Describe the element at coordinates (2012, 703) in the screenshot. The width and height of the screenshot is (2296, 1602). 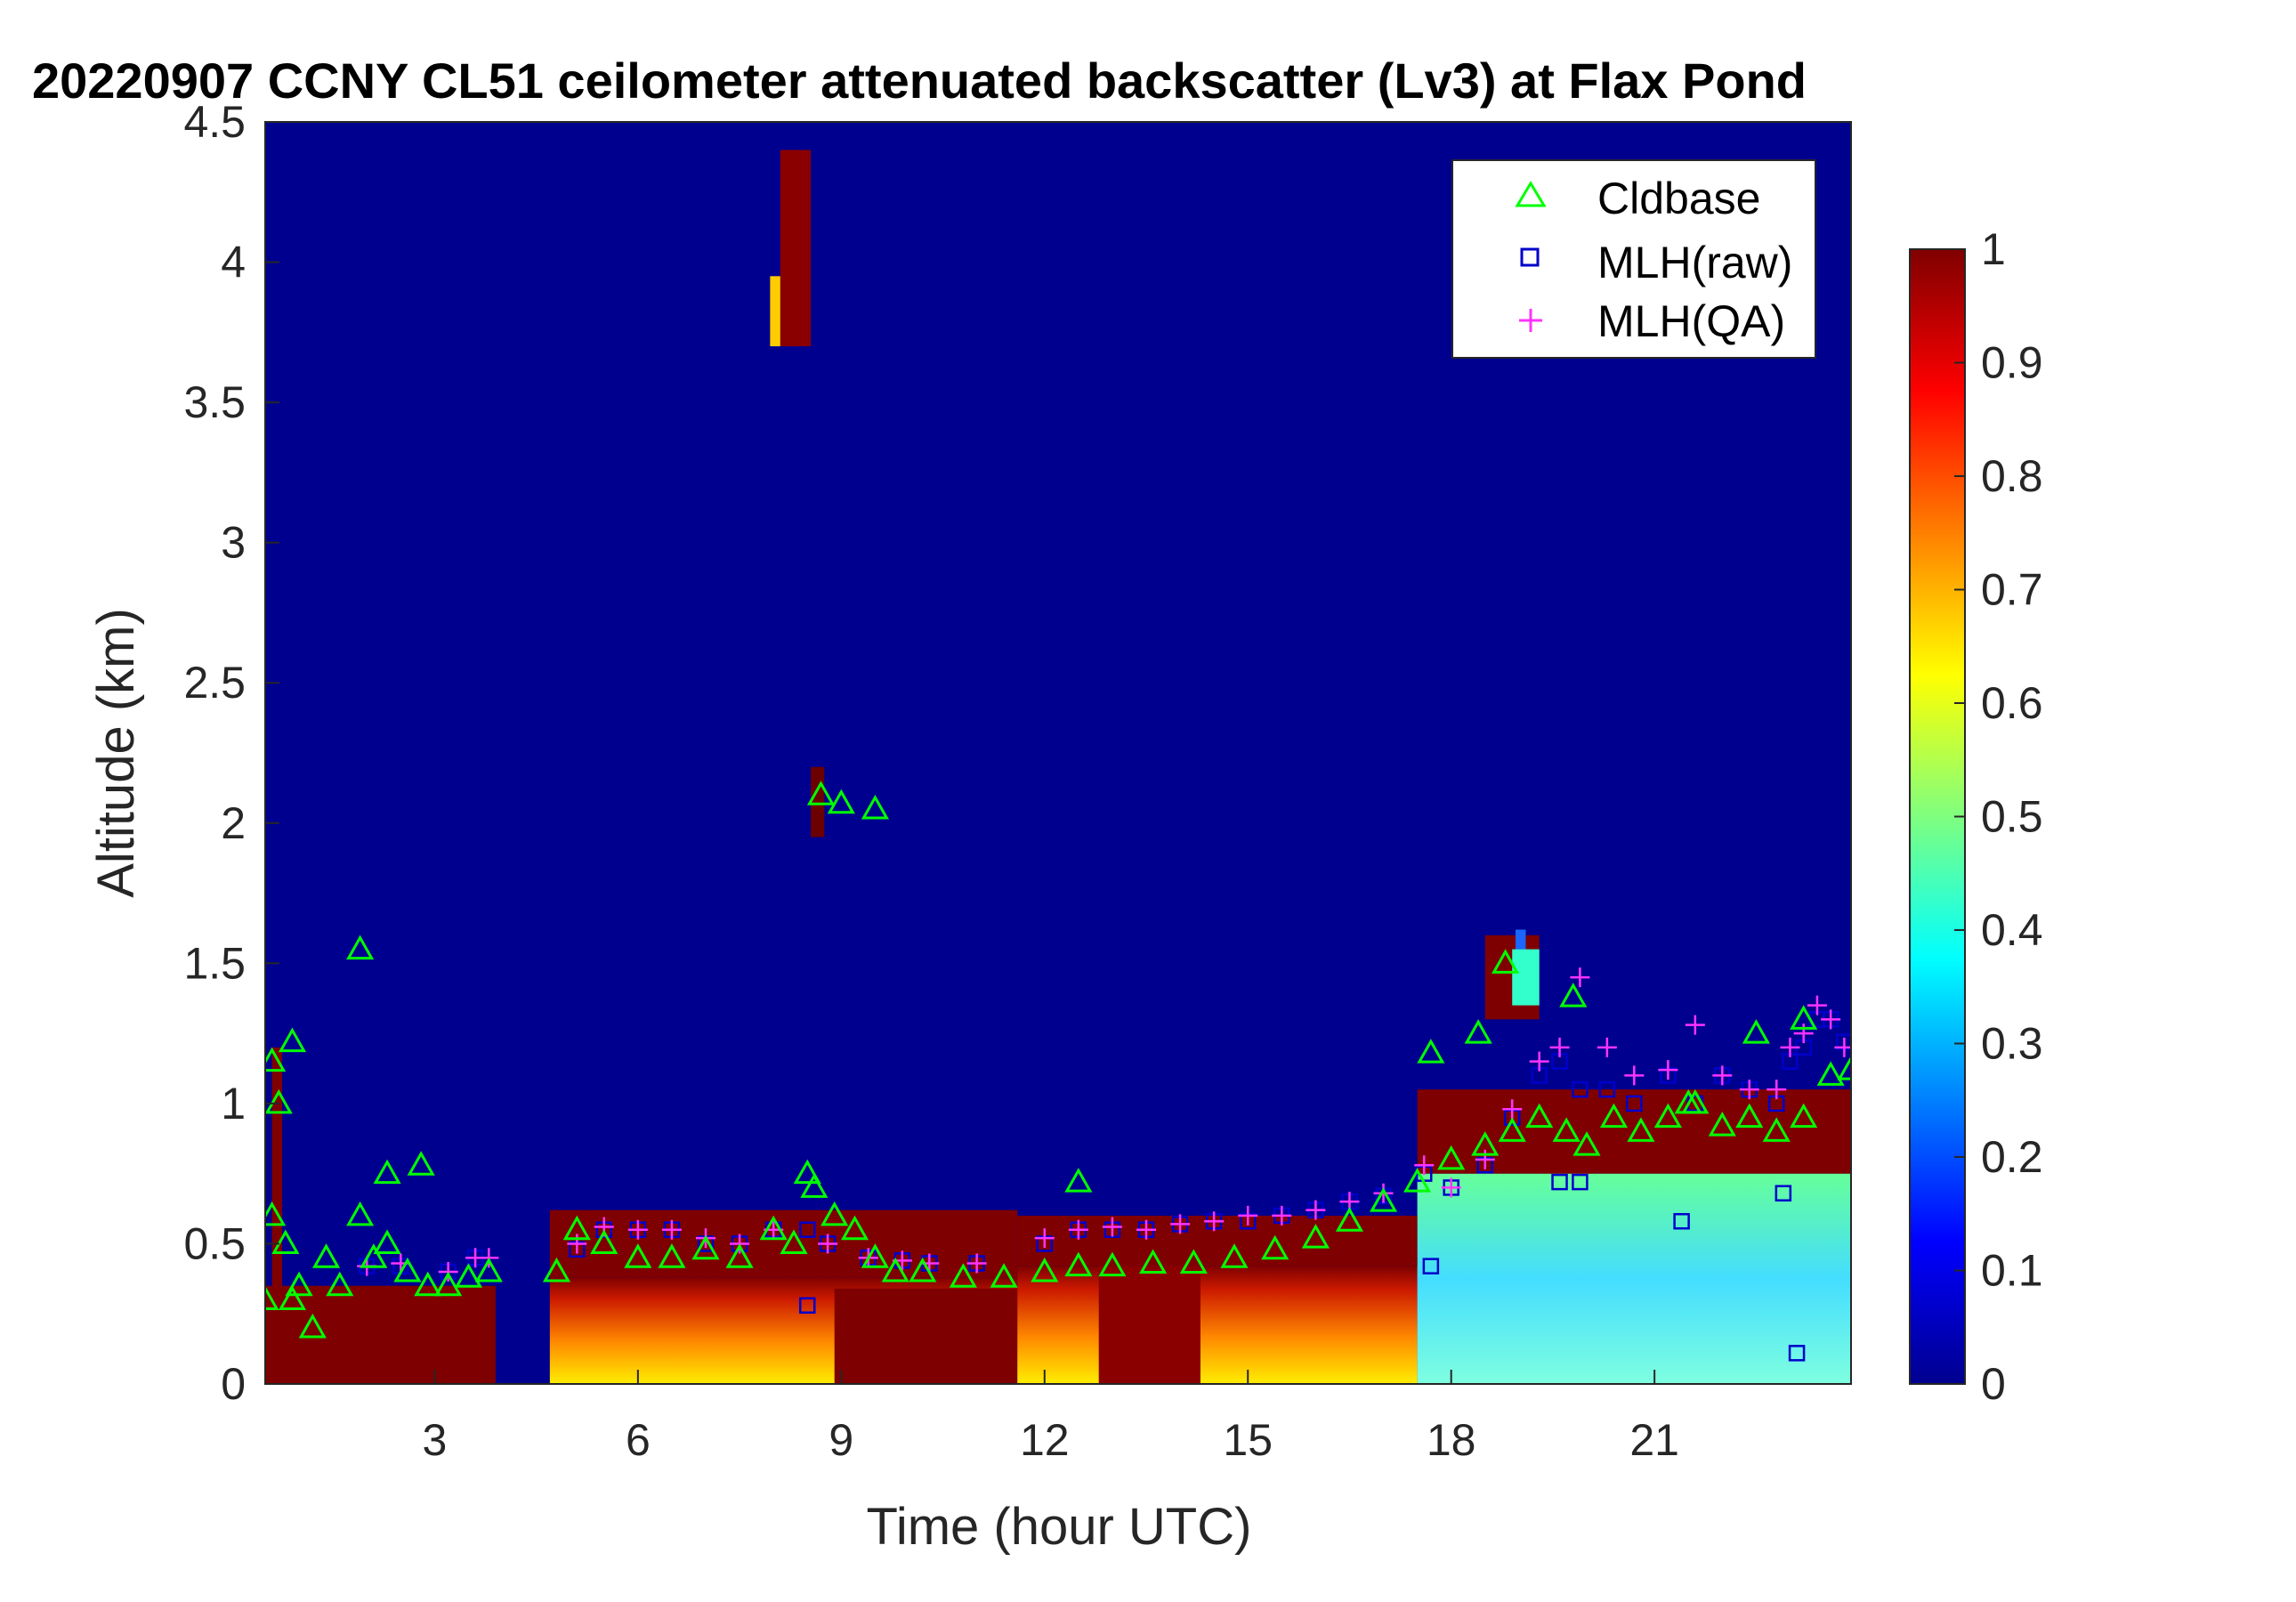
I see `colorbar-tick-label: 0.6` at that location.